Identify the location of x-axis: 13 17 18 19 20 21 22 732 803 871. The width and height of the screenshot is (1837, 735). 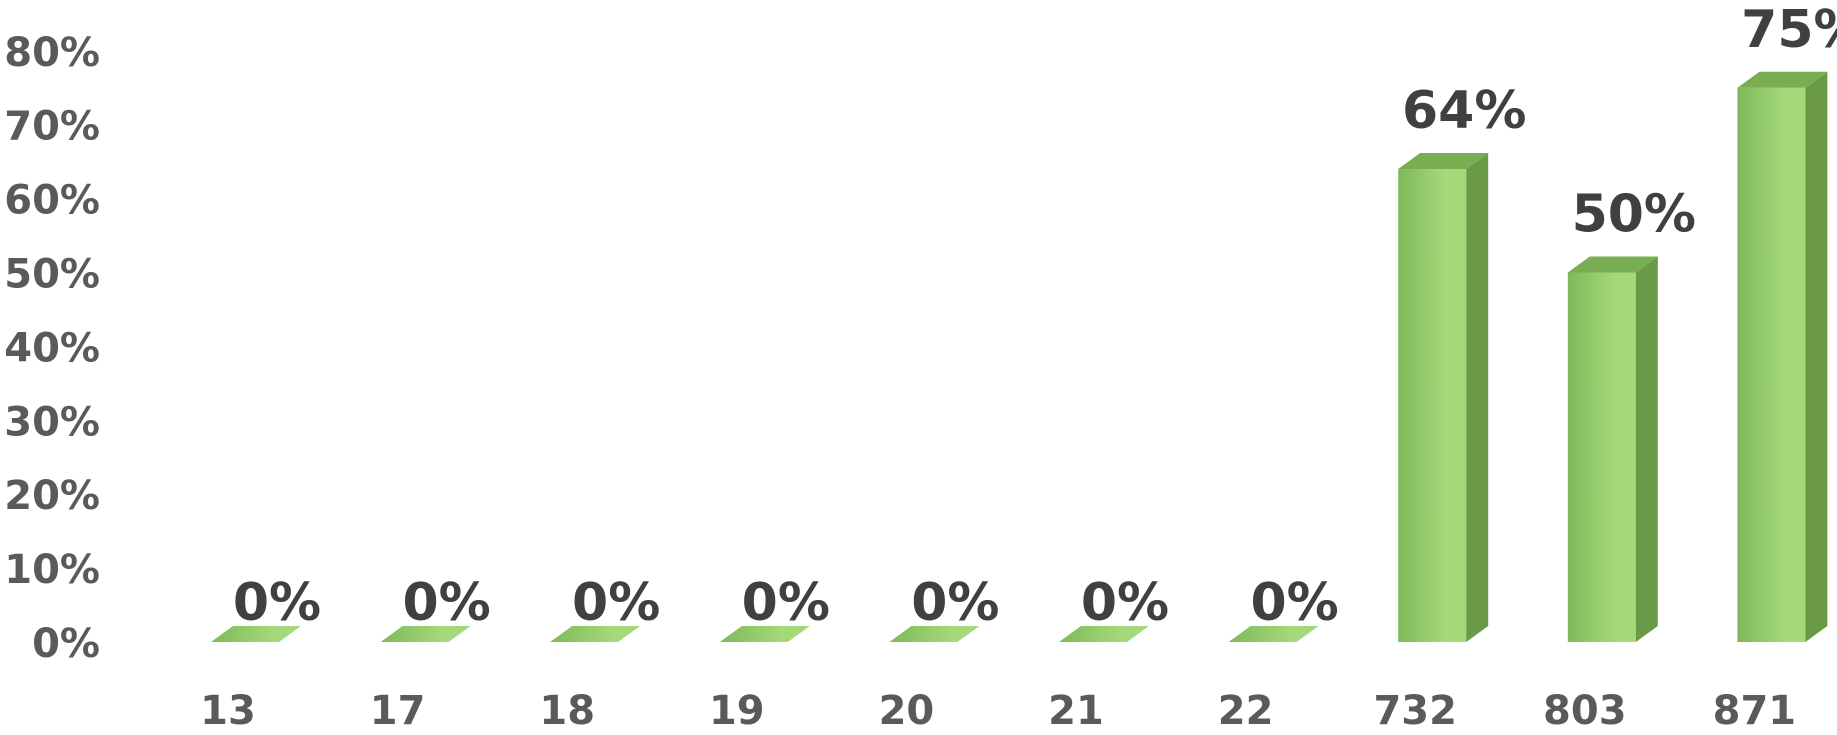
(998, 711).